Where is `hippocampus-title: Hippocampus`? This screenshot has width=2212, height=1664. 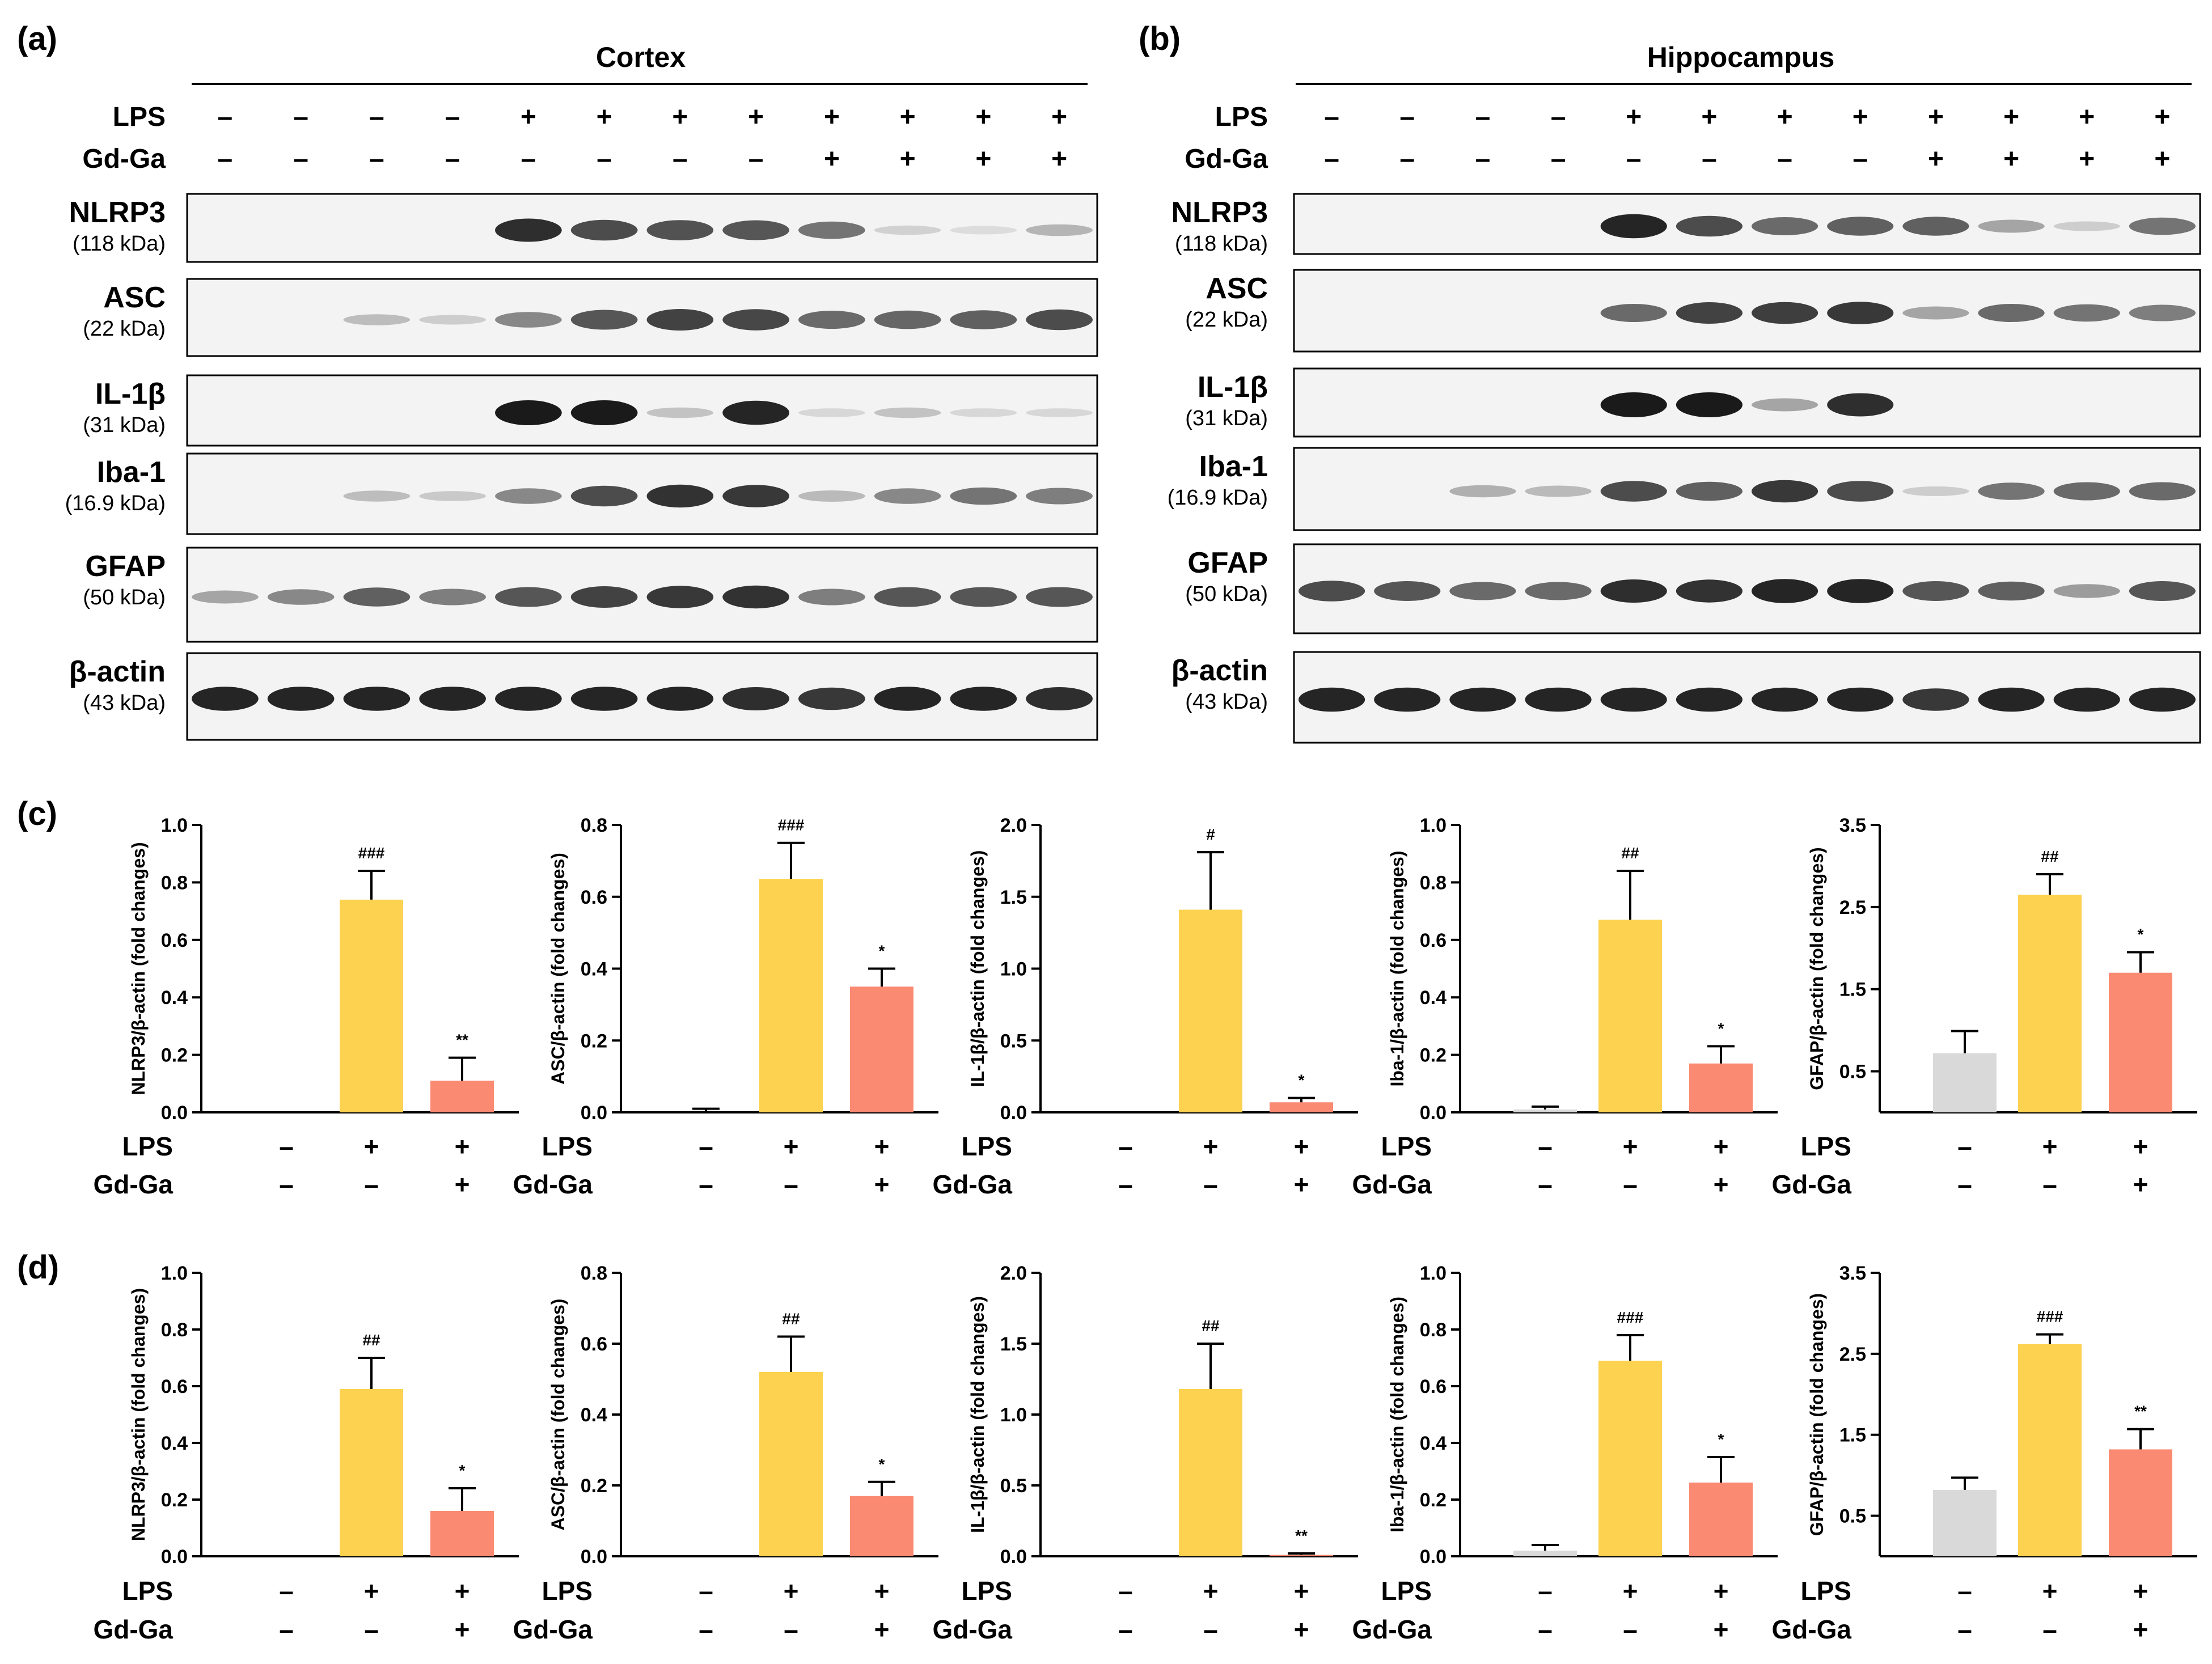 hippocampus-title: Hippocampus is located at coordinates (1741, 57).